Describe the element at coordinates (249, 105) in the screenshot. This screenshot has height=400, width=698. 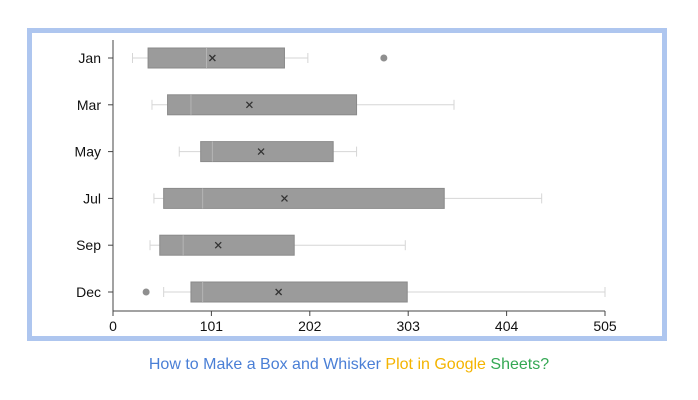
I see `mean-marker-mar` at that location.